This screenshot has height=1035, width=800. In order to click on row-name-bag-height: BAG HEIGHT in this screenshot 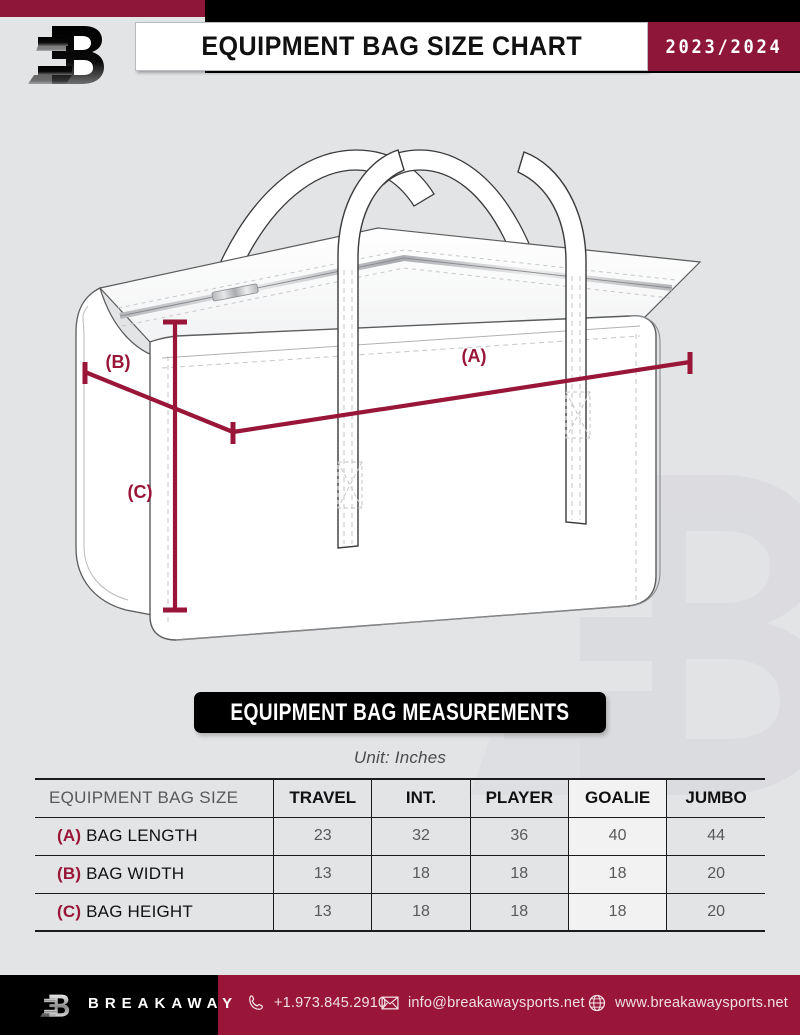, I will do `click(137, 911)`.